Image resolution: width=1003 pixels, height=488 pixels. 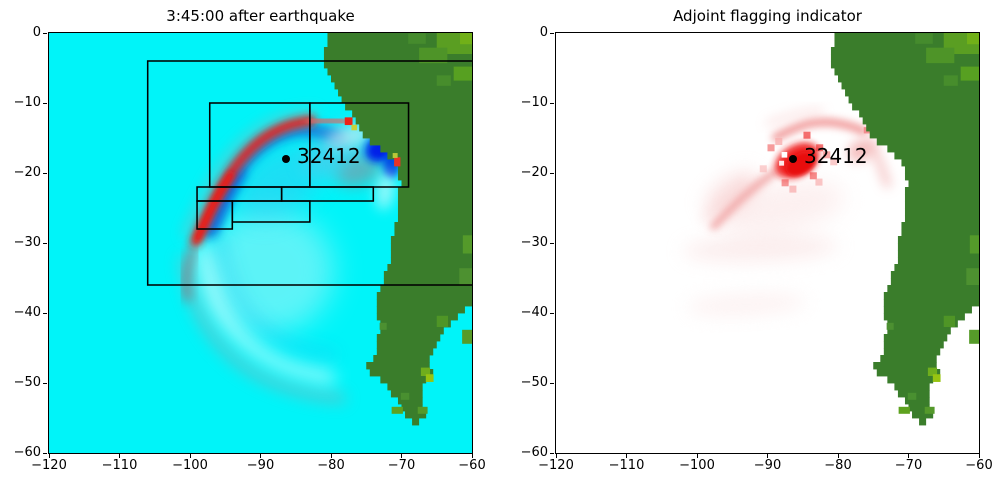 What do you see at coordinates (260, 16) in the screenshot?
I see `left-plot-title: 3:45:00 after earthquake` at bounding box center [260, 16].